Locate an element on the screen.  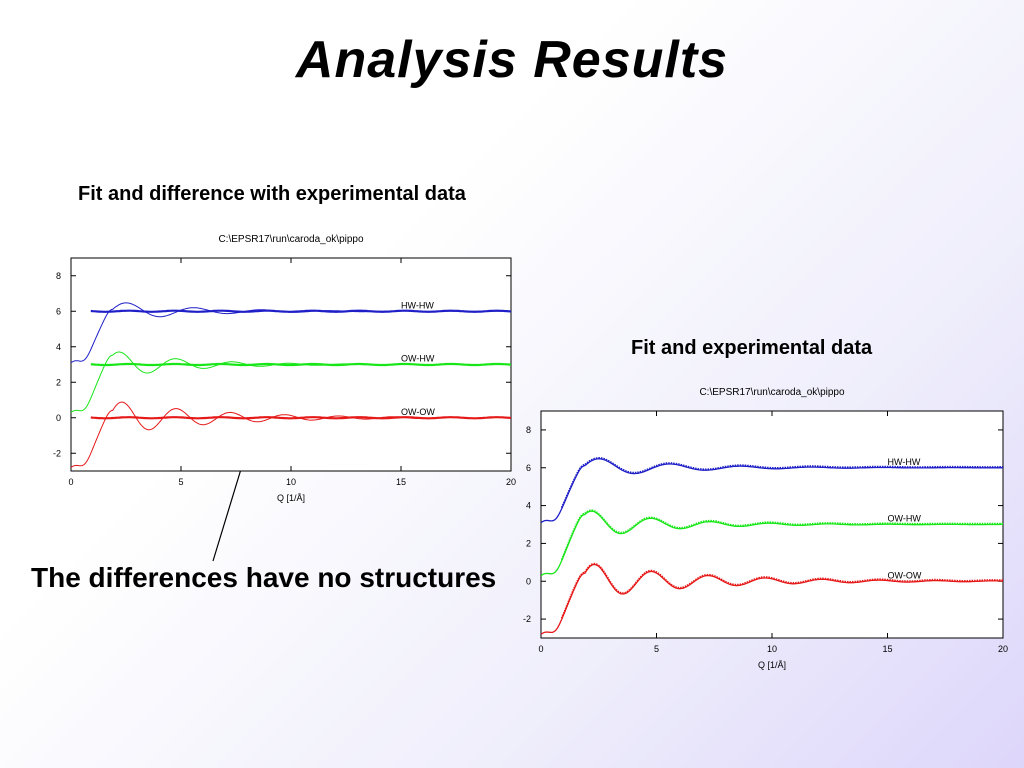
series-difference-ow-ow is located at coordinates (300, 418).